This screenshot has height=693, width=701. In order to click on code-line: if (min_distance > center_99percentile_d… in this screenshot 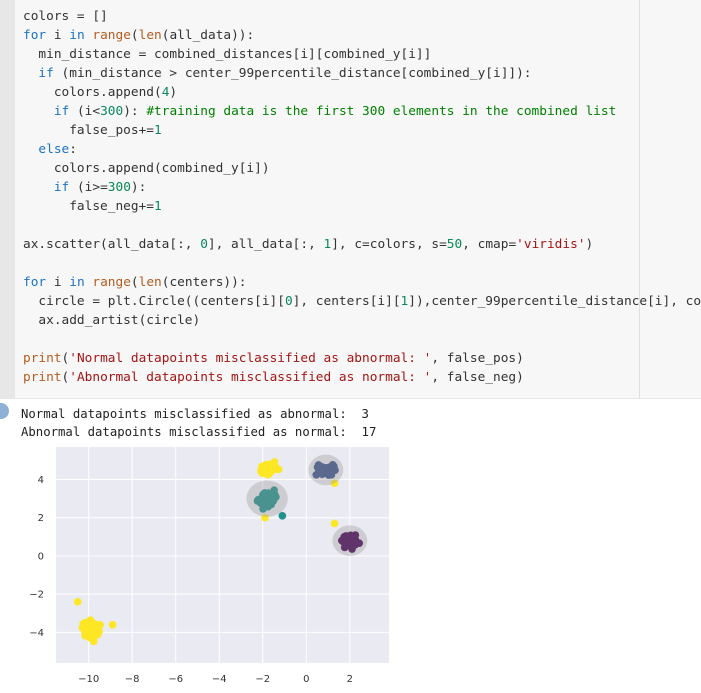, I will do `click(362, 73)`.